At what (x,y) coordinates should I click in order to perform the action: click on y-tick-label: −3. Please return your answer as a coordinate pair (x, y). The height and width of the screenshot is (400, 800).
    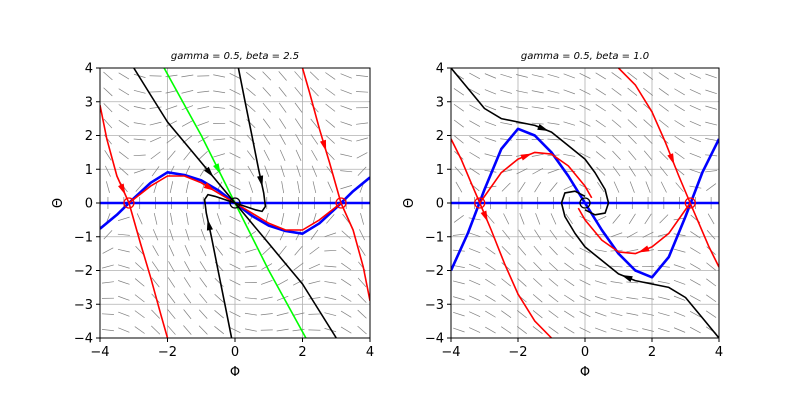
    Looking at the image, I should click on (434, 305).